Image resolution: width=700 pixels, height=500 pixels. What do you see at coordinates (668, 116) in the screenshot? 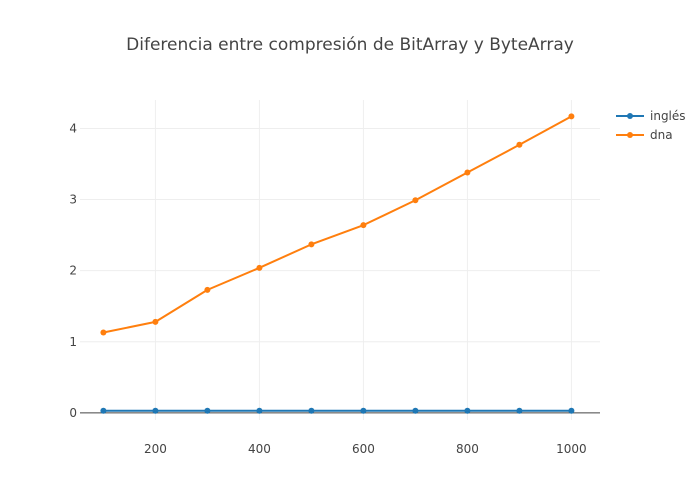
I see `legend-label: inglés` at bounding box center [668, 116].